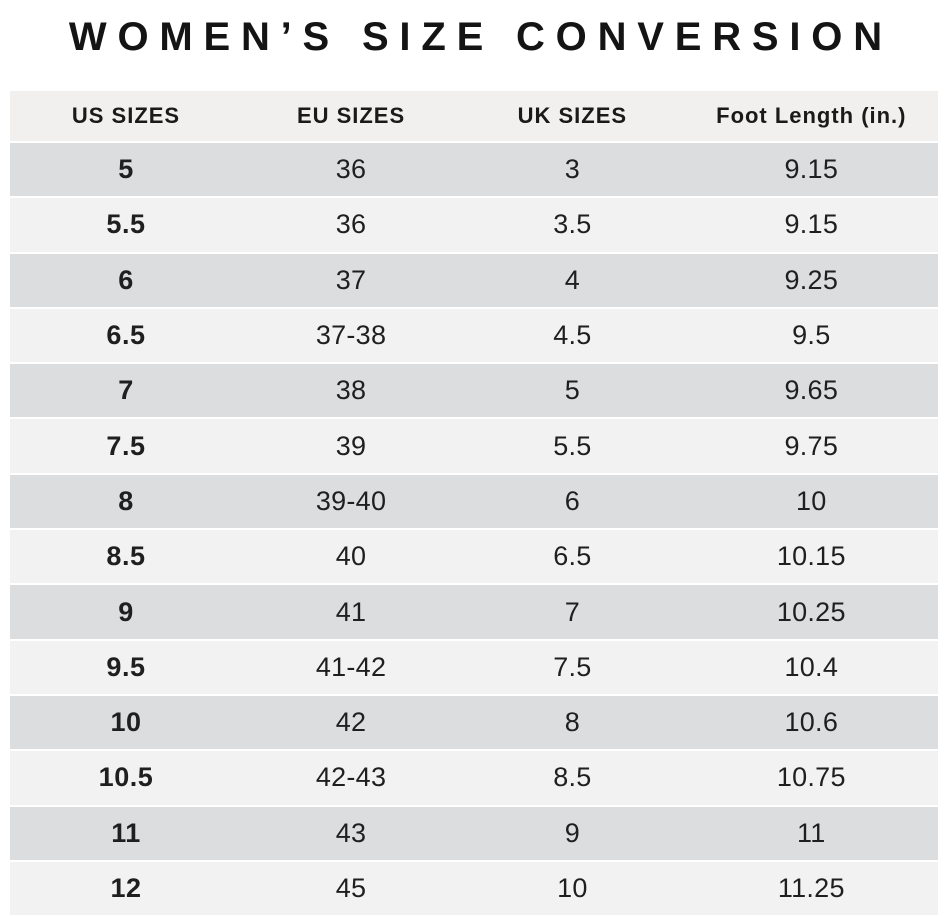 The width and height of the screenshot is (951, 917). Describe the element at coordinates (474, 557) in the screenshot. I see `table-row: 8.5 40 6.5 10.15` at that location.